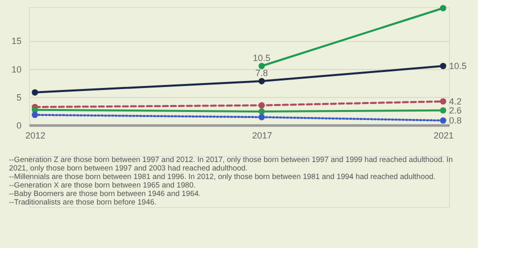 The height and width of the screenshot is (272, 520). Describe the element at coordinates (444, 135) in the screenshot. I see `x-tick-label: 2021` at that location.